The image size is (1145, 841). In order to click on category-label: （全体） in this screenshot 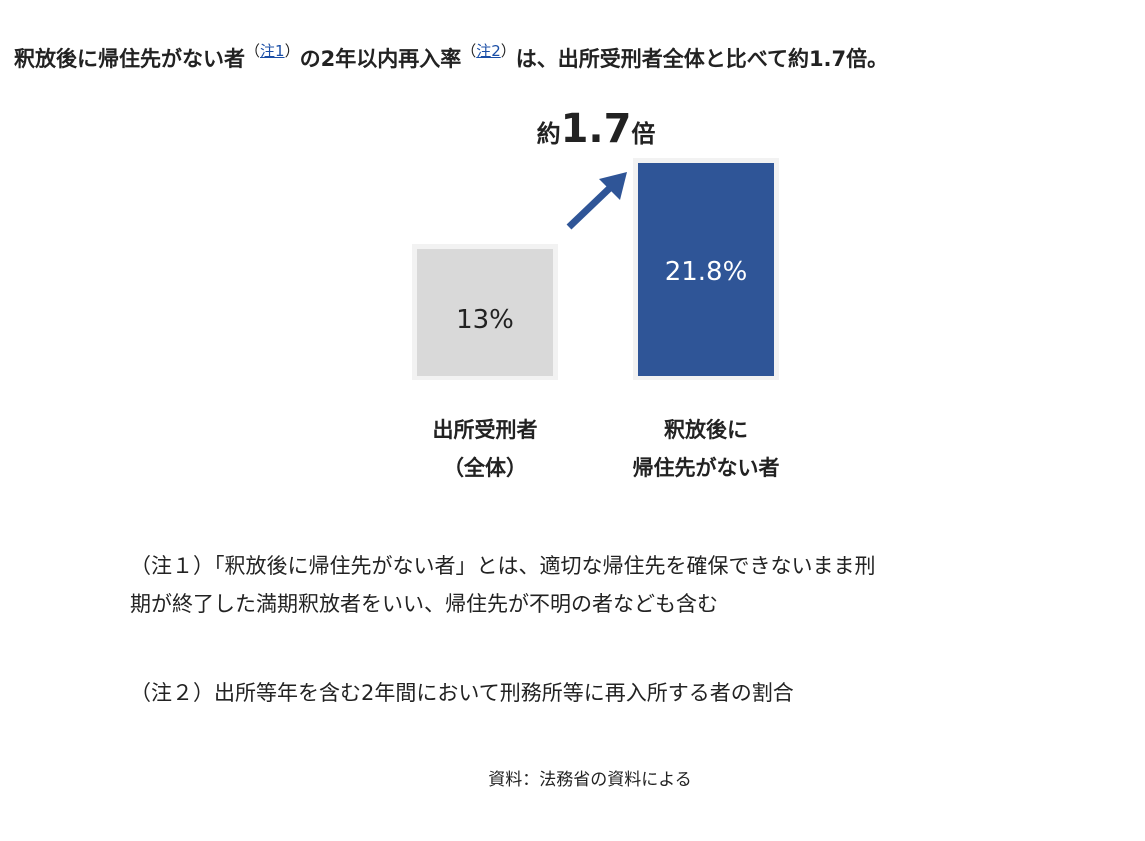, I will do `click(485, 468)`.